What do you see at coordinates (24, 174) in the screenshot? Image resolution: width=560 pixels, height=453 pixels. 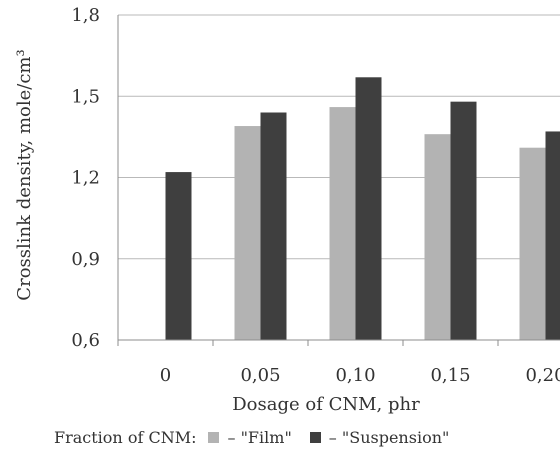 I see `y-axis-title: Crosslink density, mole/cm³` at bounding box center [24, 174].